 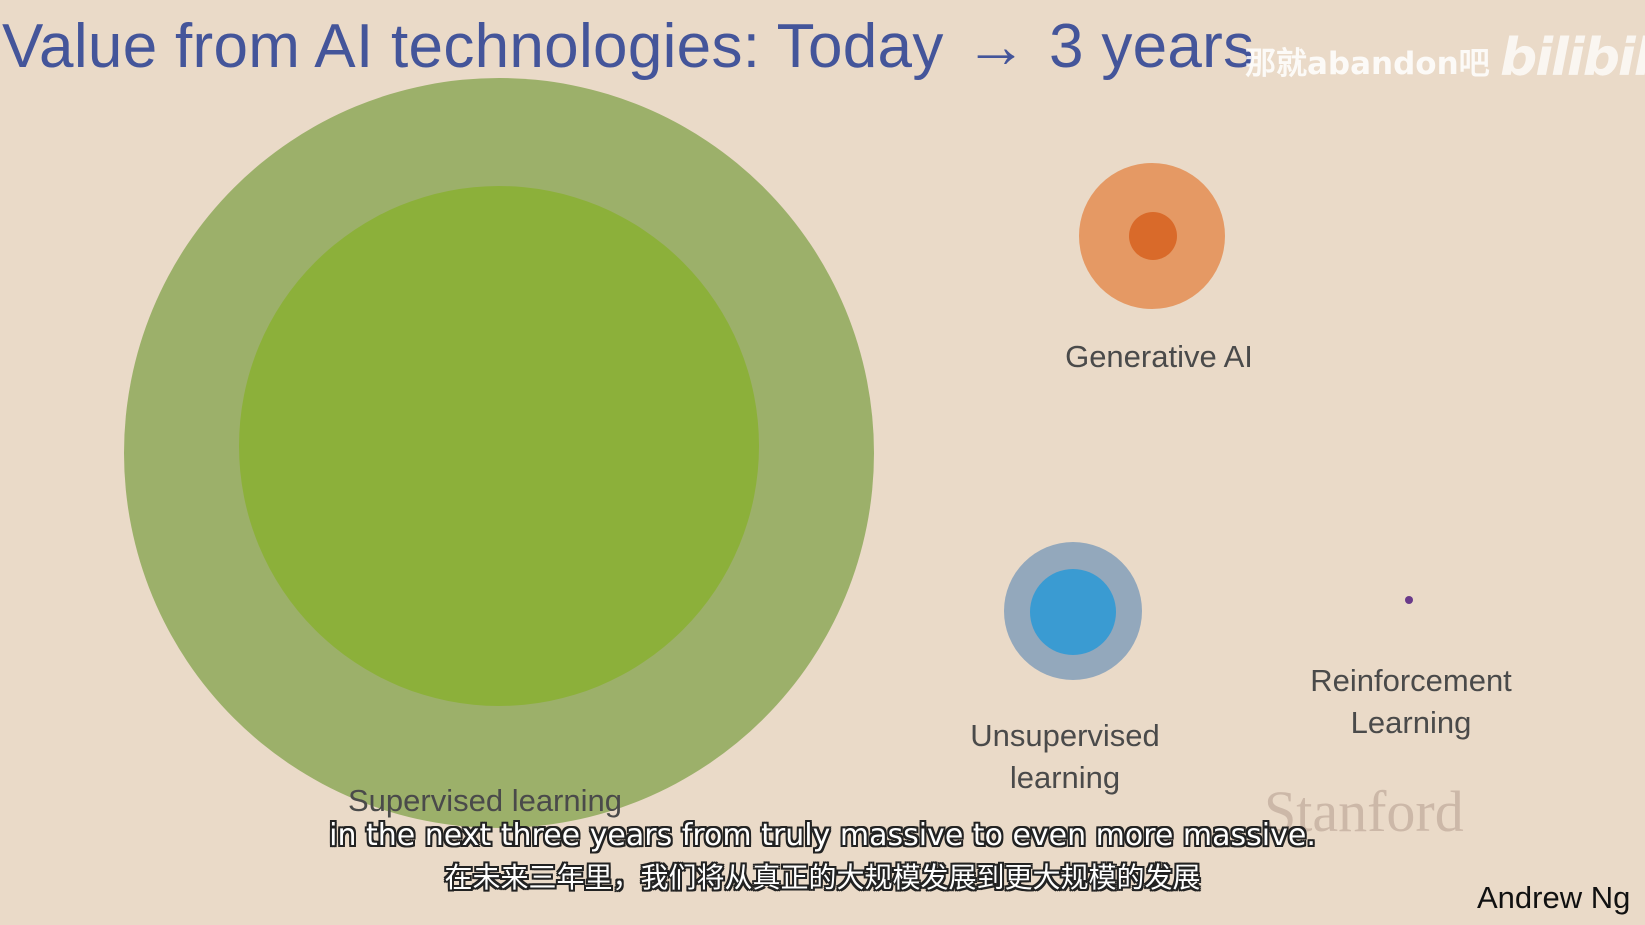 What do you see at coordinates (1159, 356) in the screenshot?
I see `generative-ai-label: Generative AI` at bounding box center [1159, 356].